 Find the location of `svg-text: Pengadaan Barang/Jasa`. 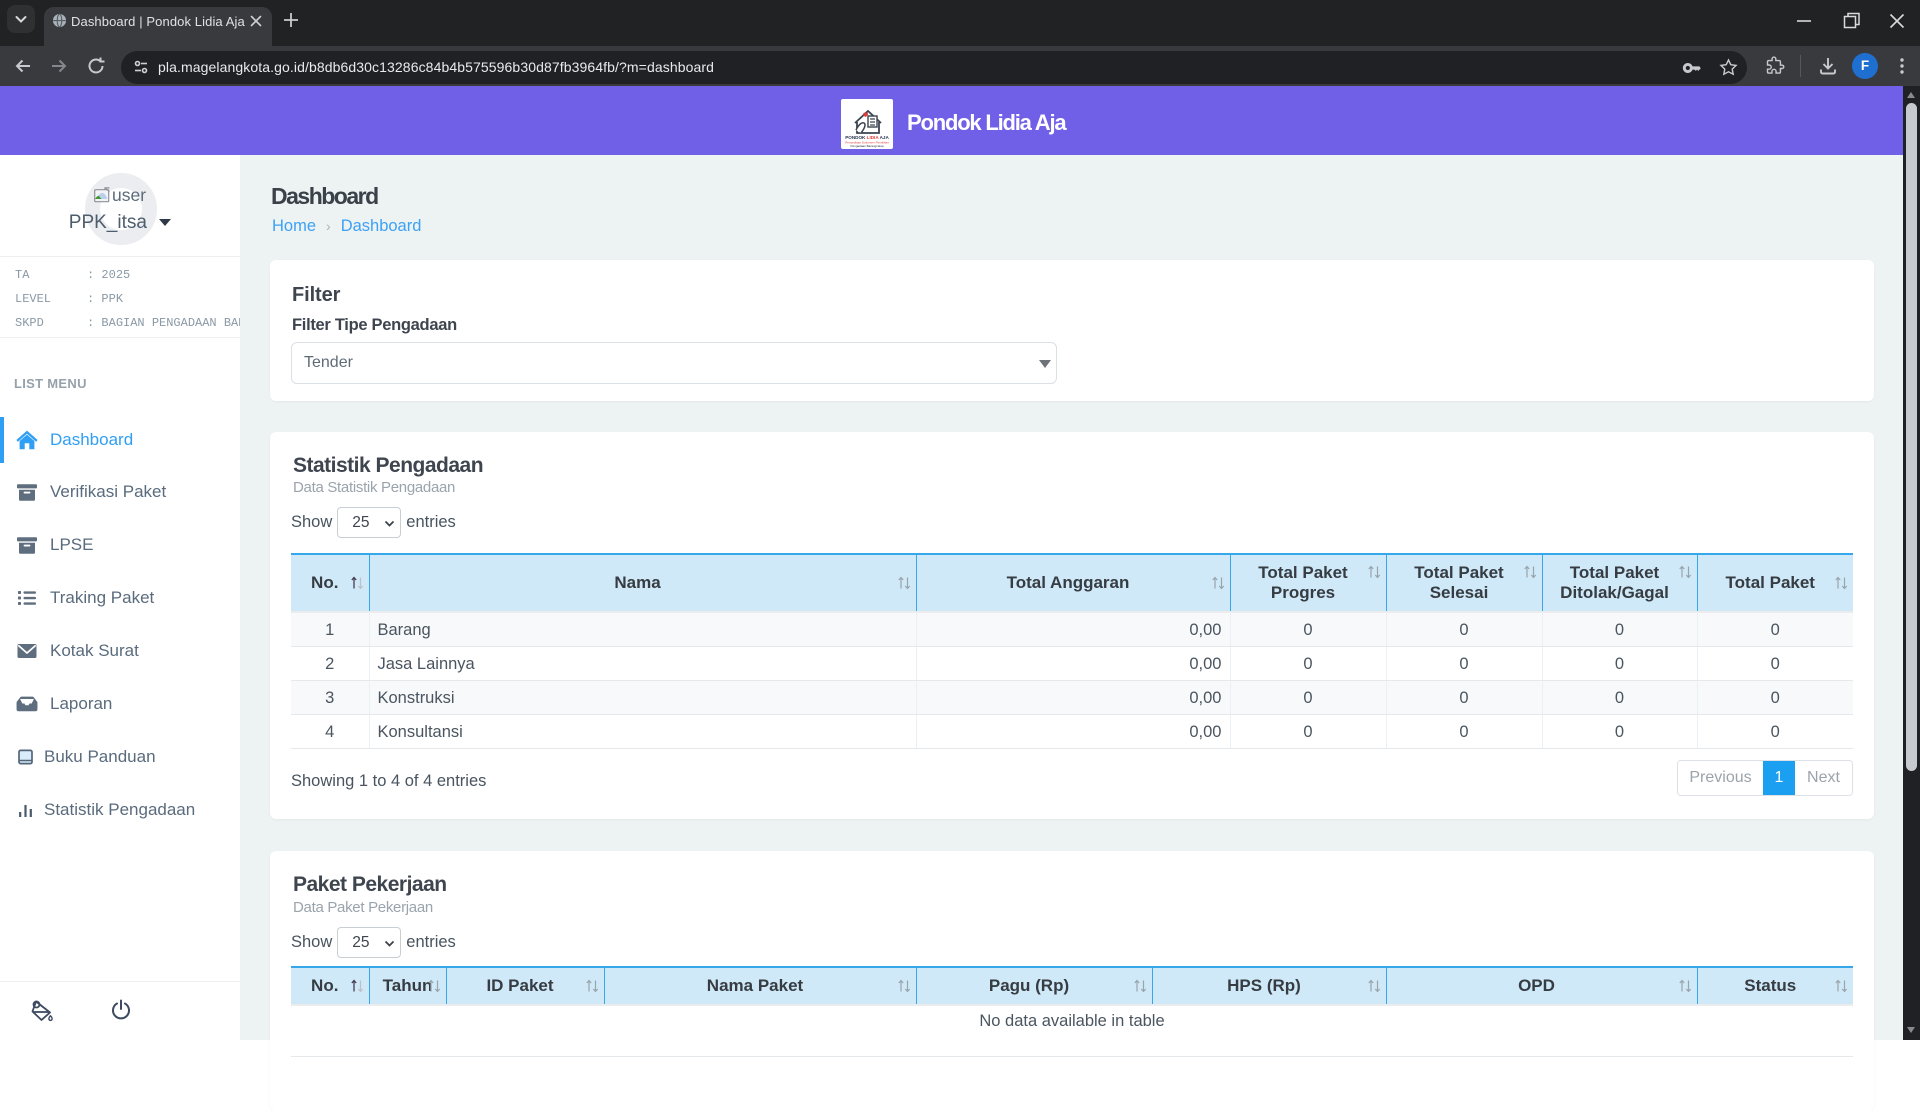

svg-text: Pengadaan Barang/Jasa is located at coordinates (866, 146).